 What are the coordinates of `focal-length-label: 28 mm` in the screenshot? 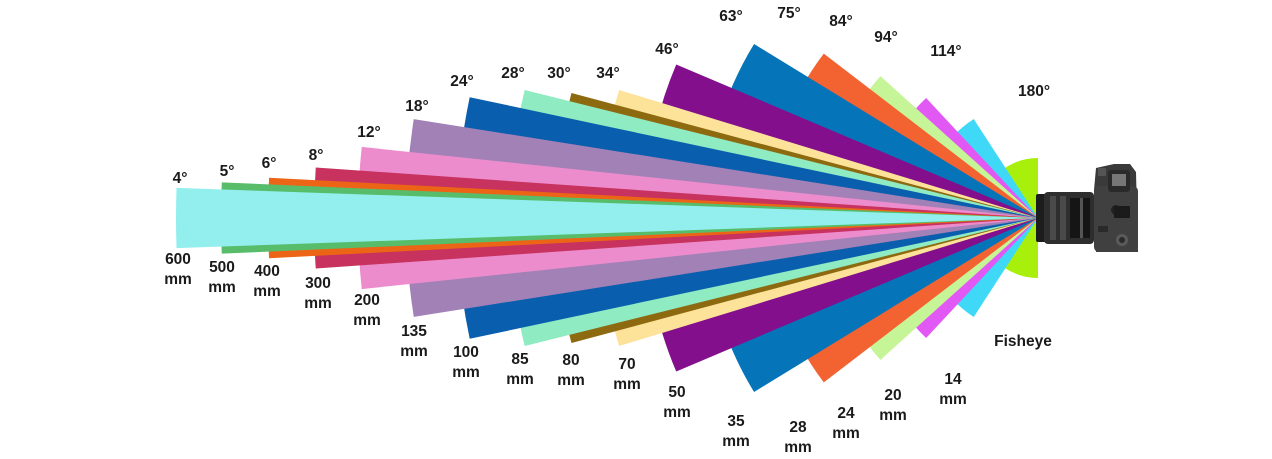 It's located at (798, 437).